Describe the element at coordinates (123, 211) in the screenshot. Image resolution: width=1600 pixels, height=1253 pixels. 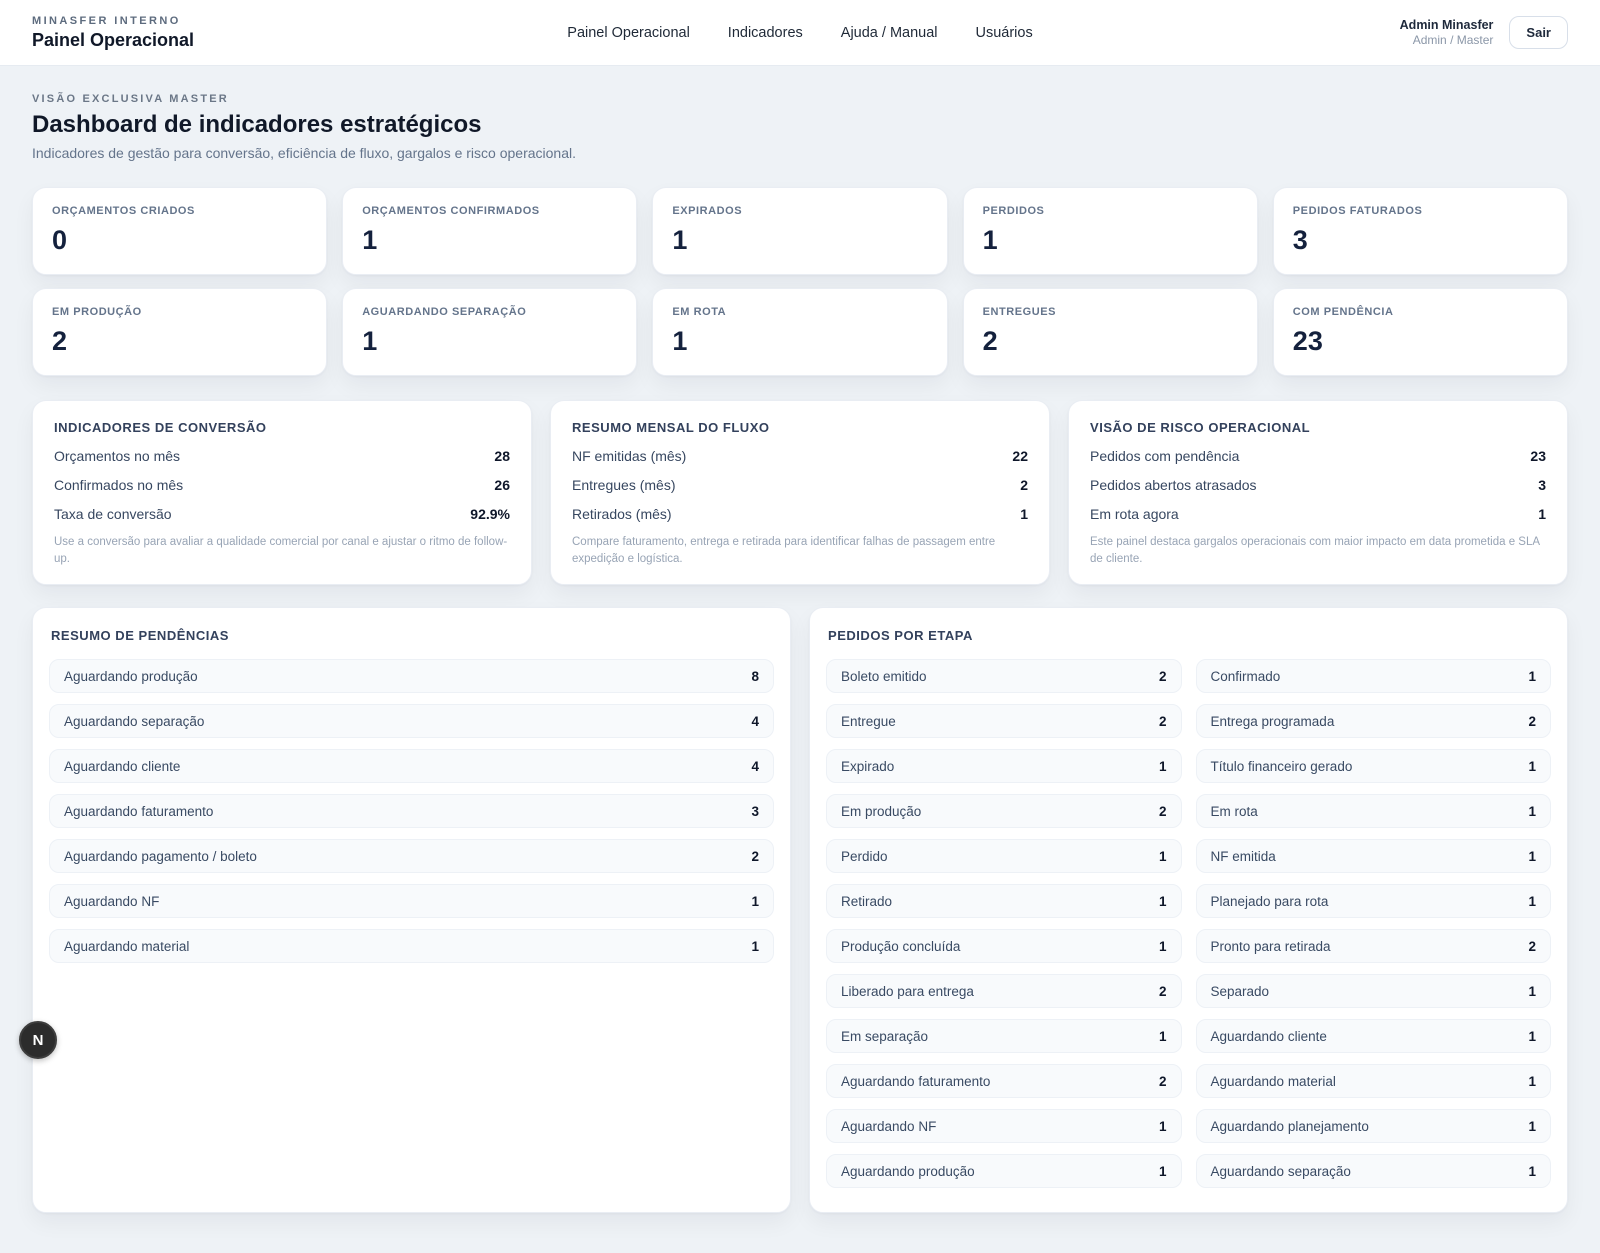
I see `stat-label: ORÇAMENTOS CRIADOS` at that location.